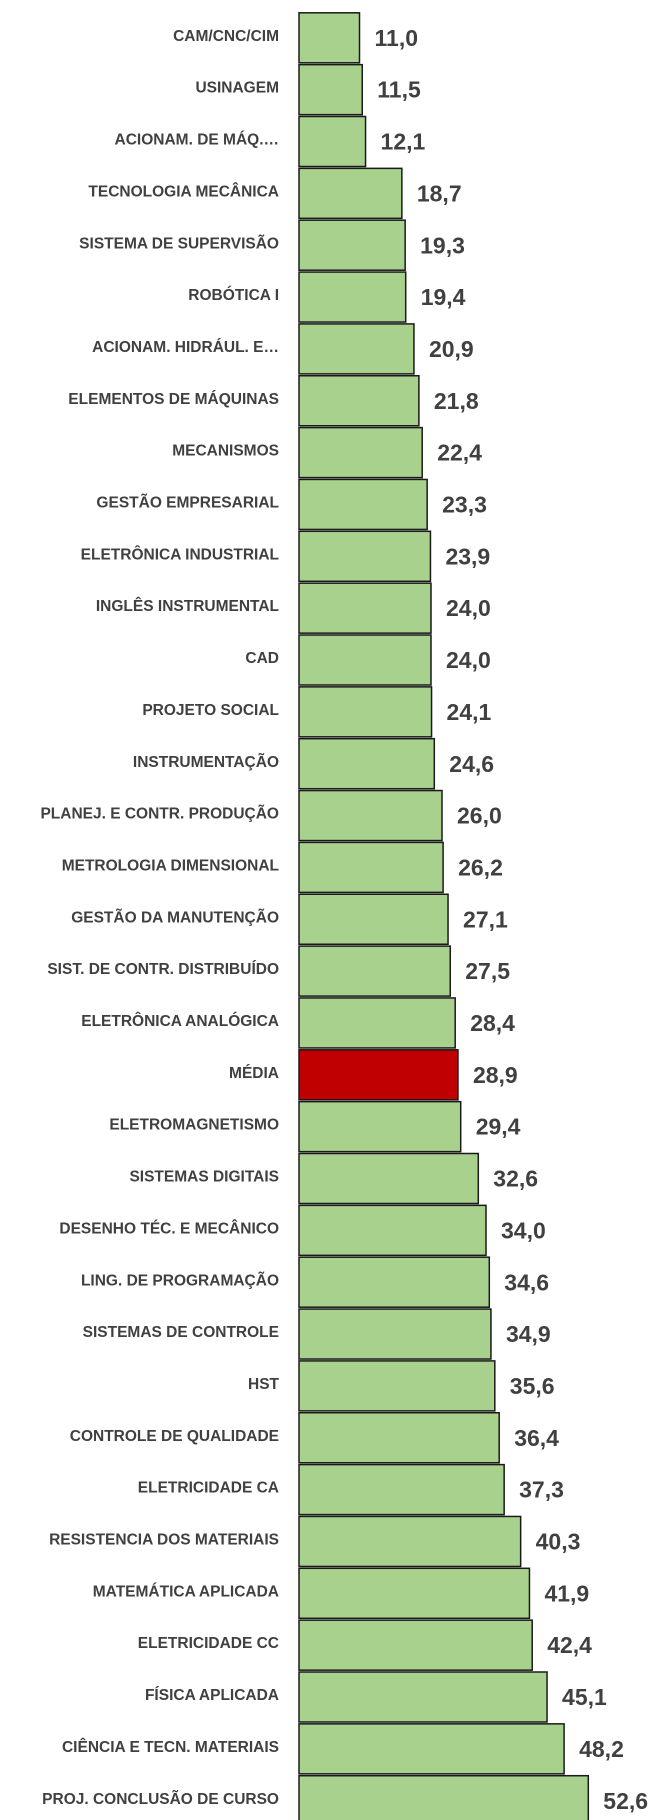 The height and width of the screenshot is (1820, 668). I want to click on value-label: 20,9, so click(451, 349).